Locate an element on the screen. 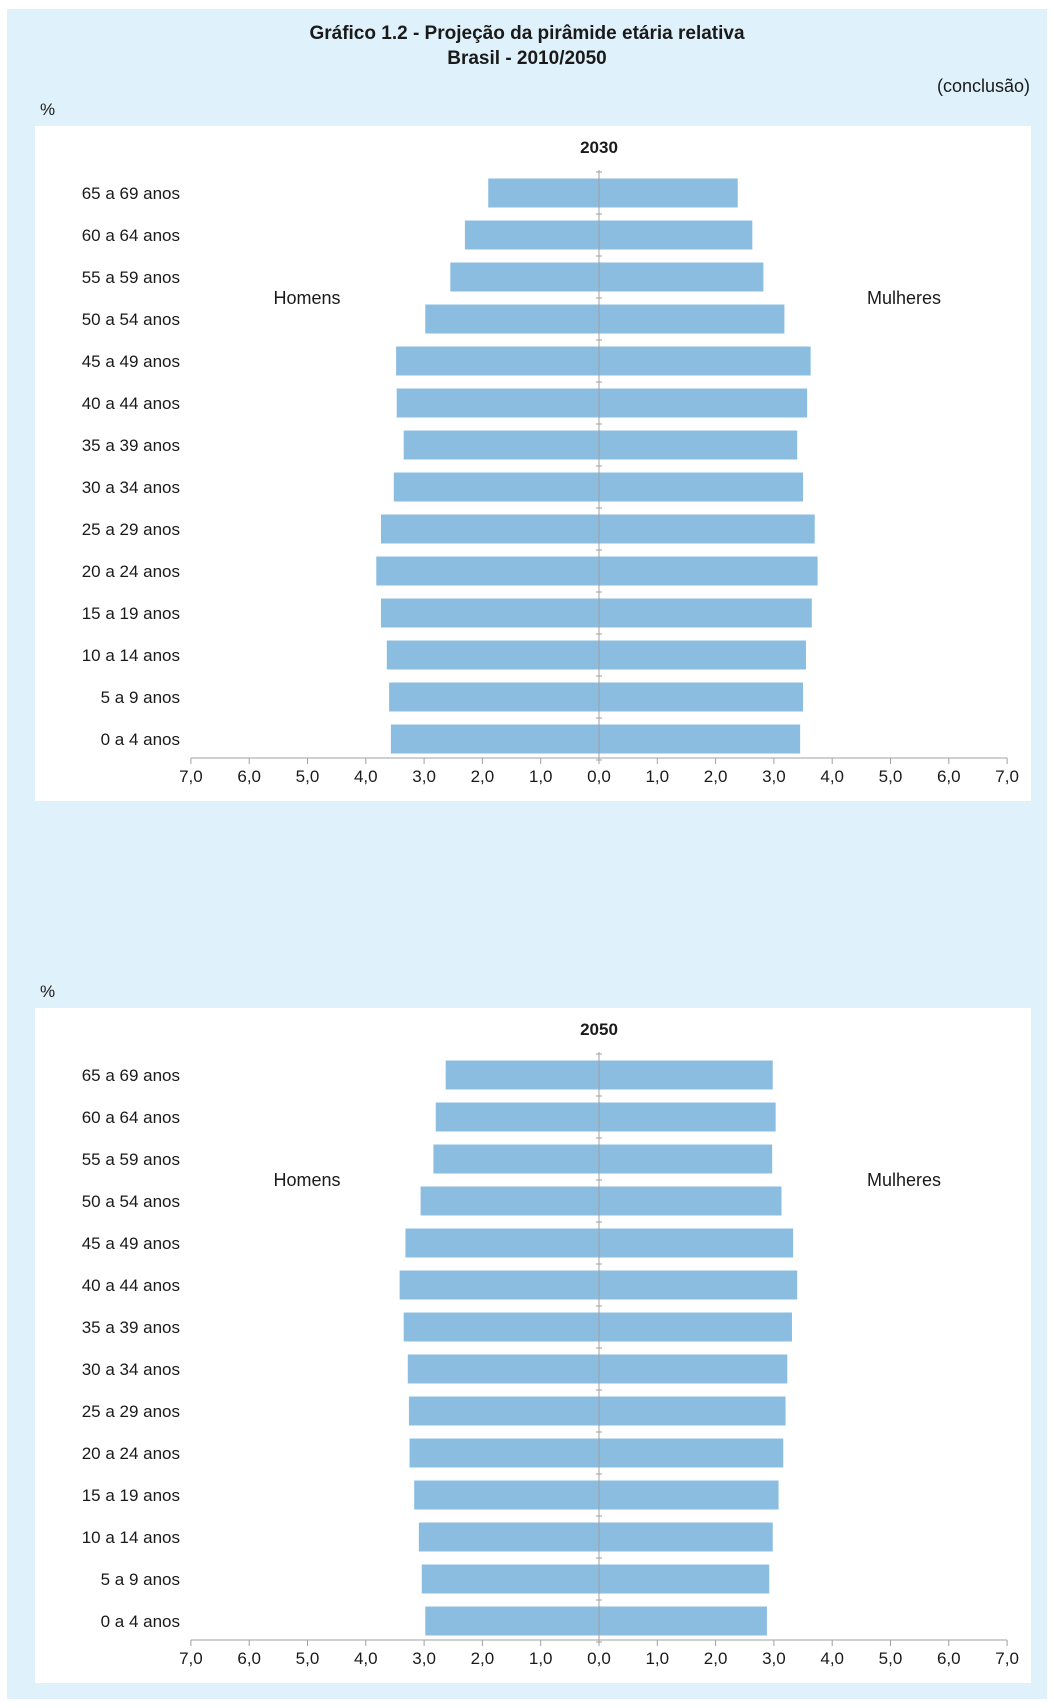 The width and height of the screenshot is (1054, 1708). category-label: 20 a 24 anos is located at coordinates (131, 1453).